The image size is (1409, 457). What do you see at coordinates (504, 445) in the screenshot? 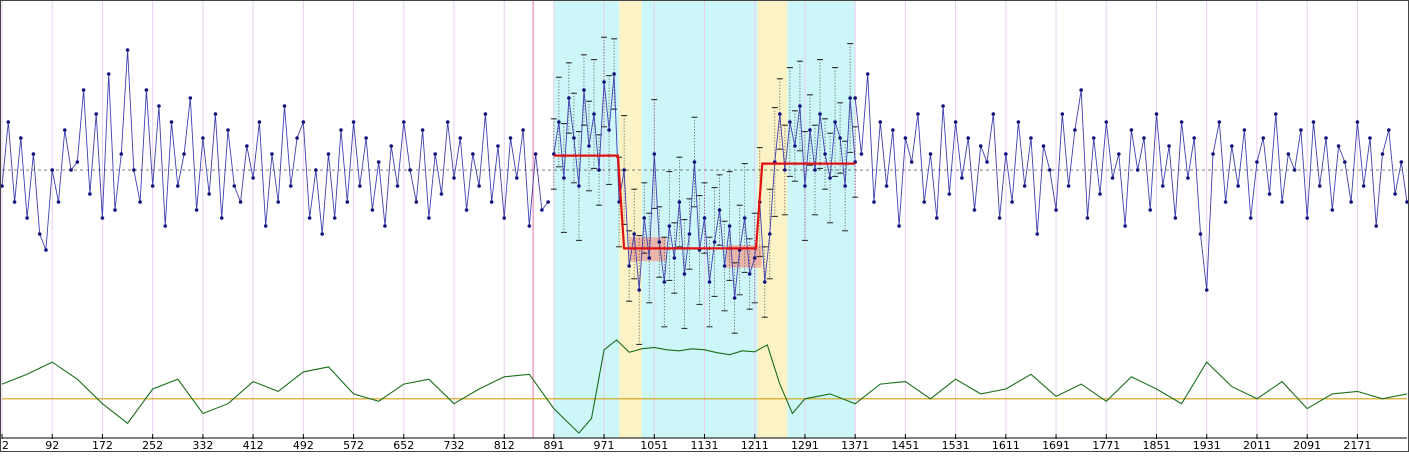
I see `x-tick-label-10: 812` at bounding box center [504, 445].